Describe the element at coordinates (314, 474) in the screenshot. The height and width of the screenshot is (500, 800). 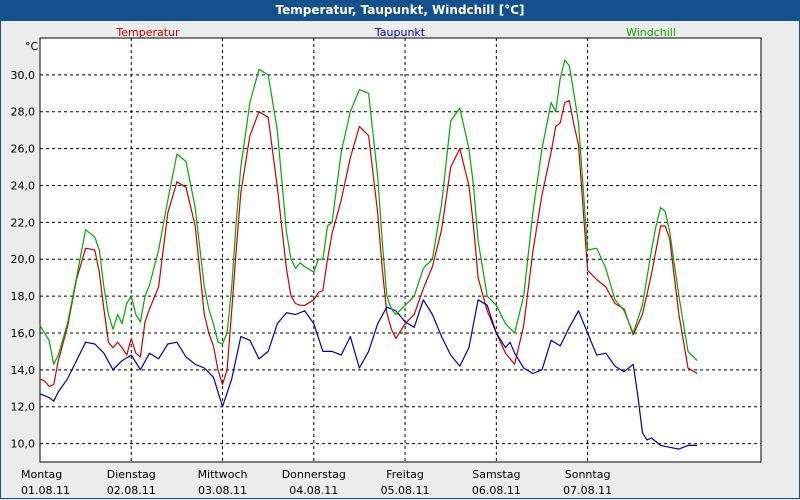
I see `x-tick-day: Donnerstag` at that location.